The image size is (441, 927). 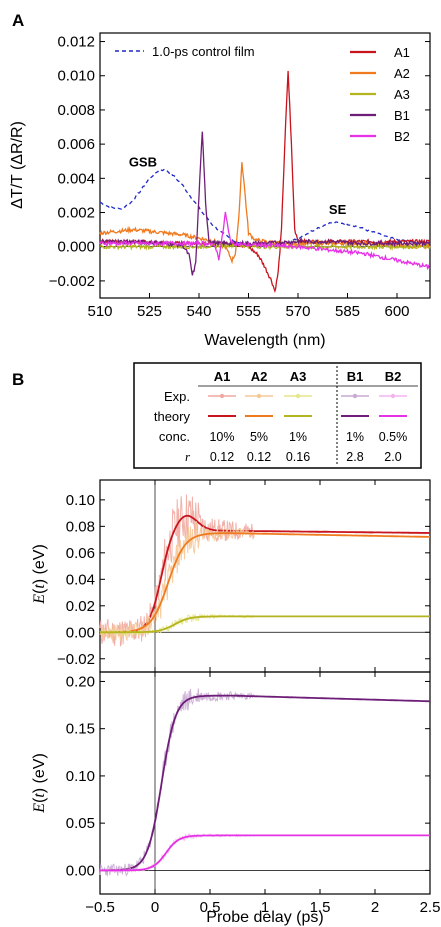 What do you see at coordinates (298, 457) in the screenshot?
I see `table-cell: 0.16` at bounding box center [298, 457].